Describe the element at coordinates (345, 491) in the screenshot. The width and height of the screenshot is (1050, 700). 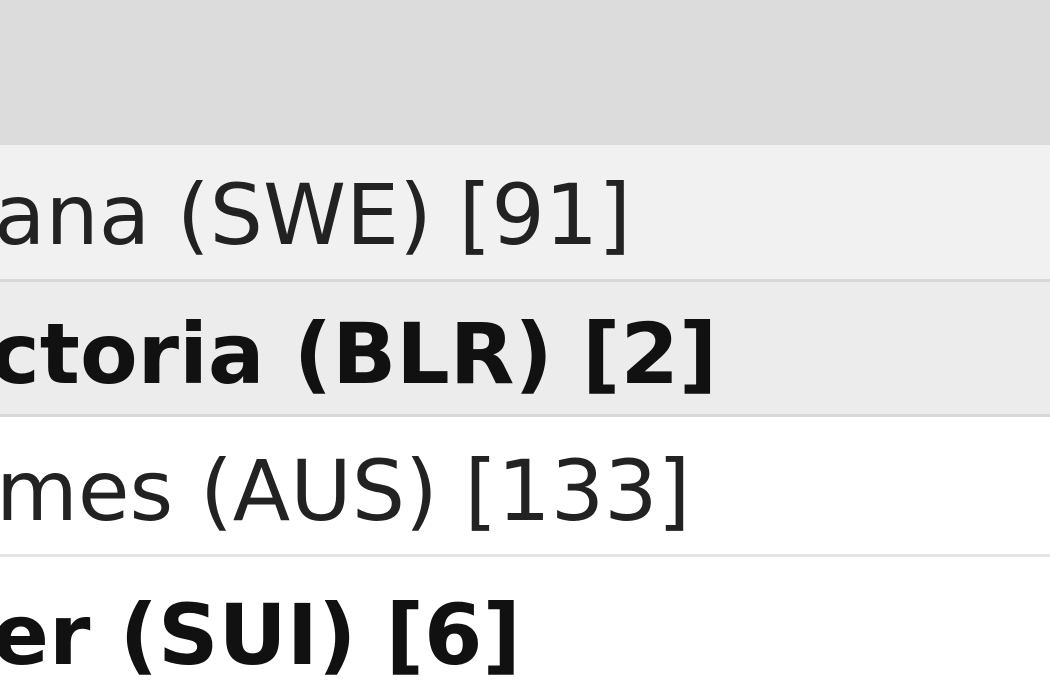
I see `player-name: mes (AUS) [133]` at that location.